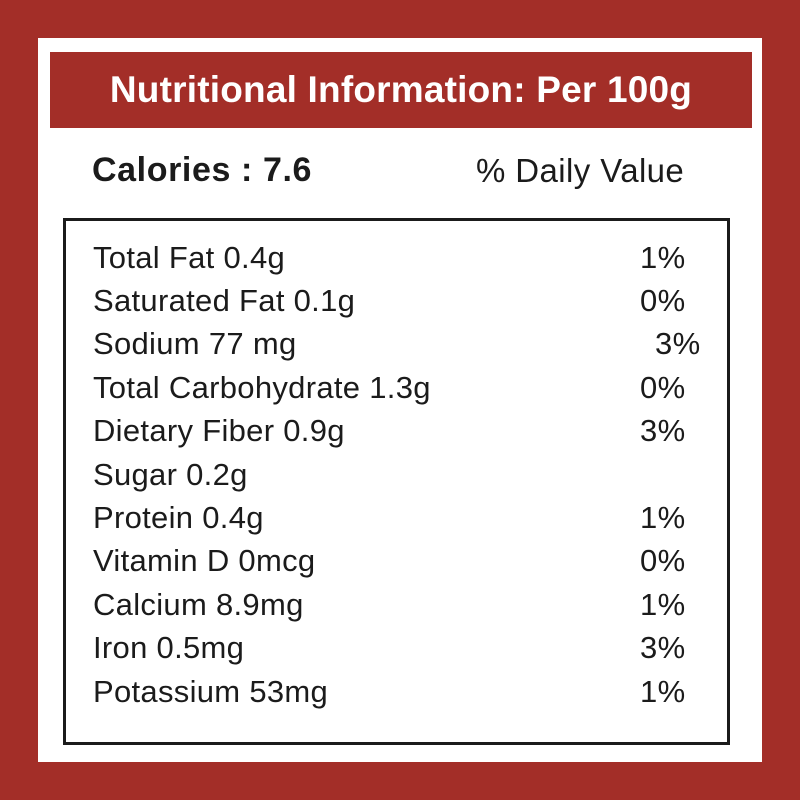  What do you see at coordinates (396, 517) in the screenshot?
I see `nutrient-row: Protein 0.4g 1%` at bounding box center [396, 517].